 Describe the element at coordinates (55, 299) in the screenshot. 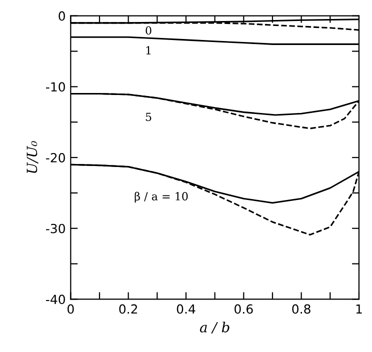

I see `y-tick-label: -40` at that location.